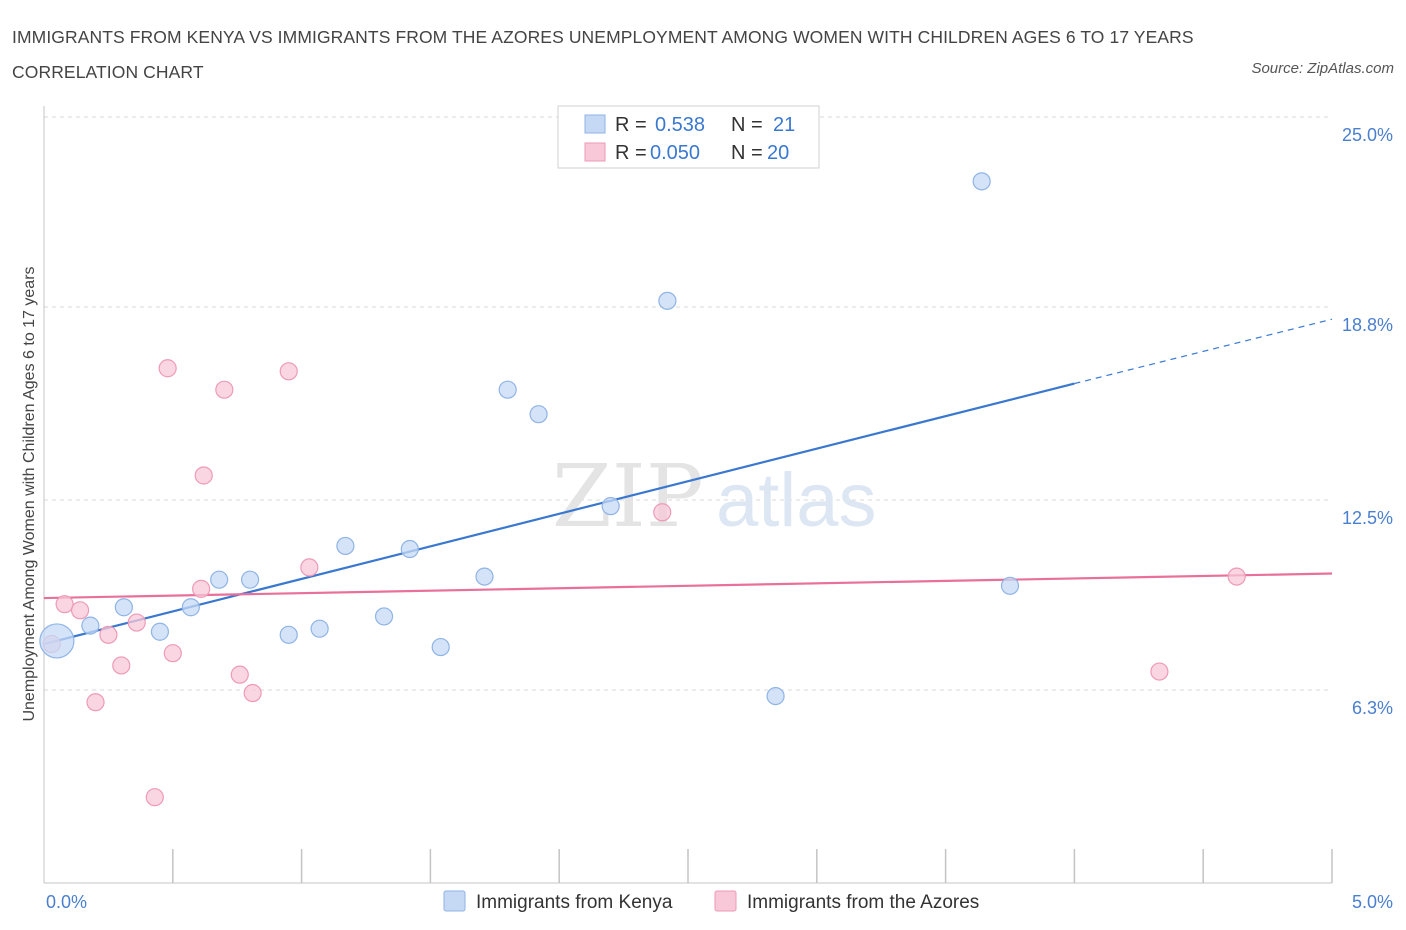 The width and height of the screenshot is (1406, 930). I want to click on y-tick-labels: 6.3% 12.5% 18.8% 25.0%, so click(1367, 421).